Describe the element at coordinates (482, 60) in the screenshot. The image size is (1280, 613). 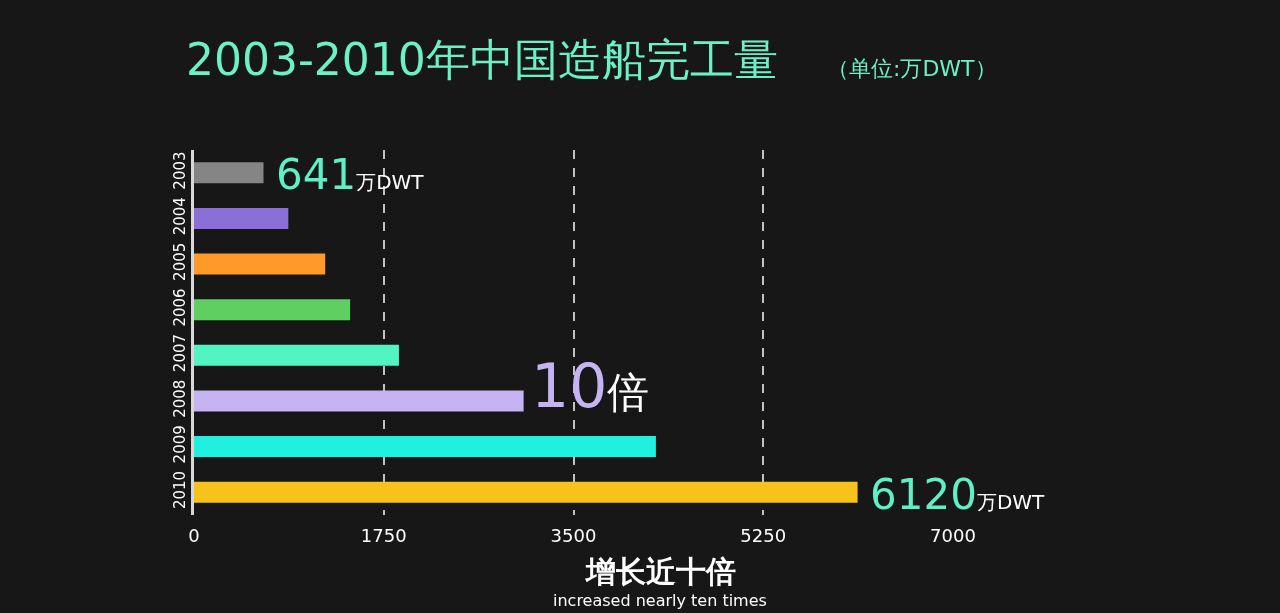
I see `chart-title: 2003-2010年中国造船完工量` at that location.